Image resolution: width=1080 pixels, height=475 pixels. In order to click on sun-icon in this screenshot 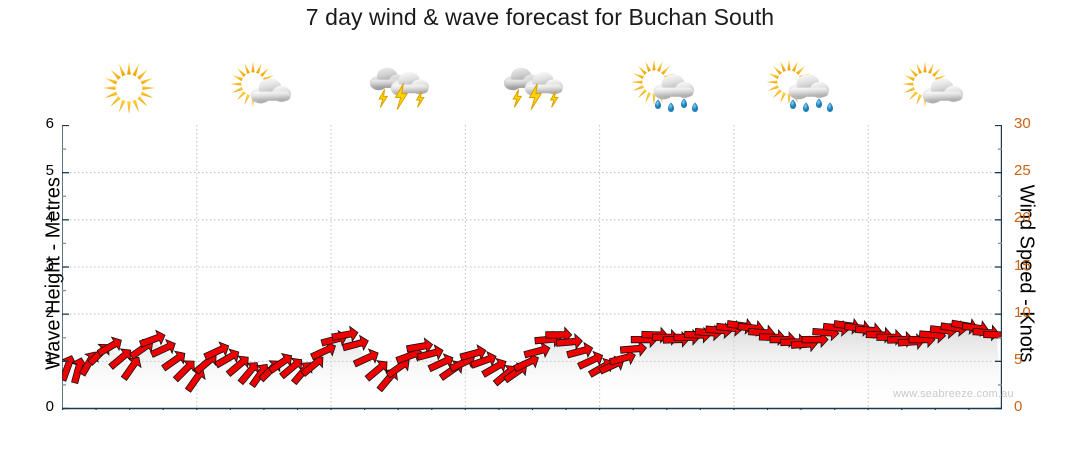, I will do `click(129, 87)`.